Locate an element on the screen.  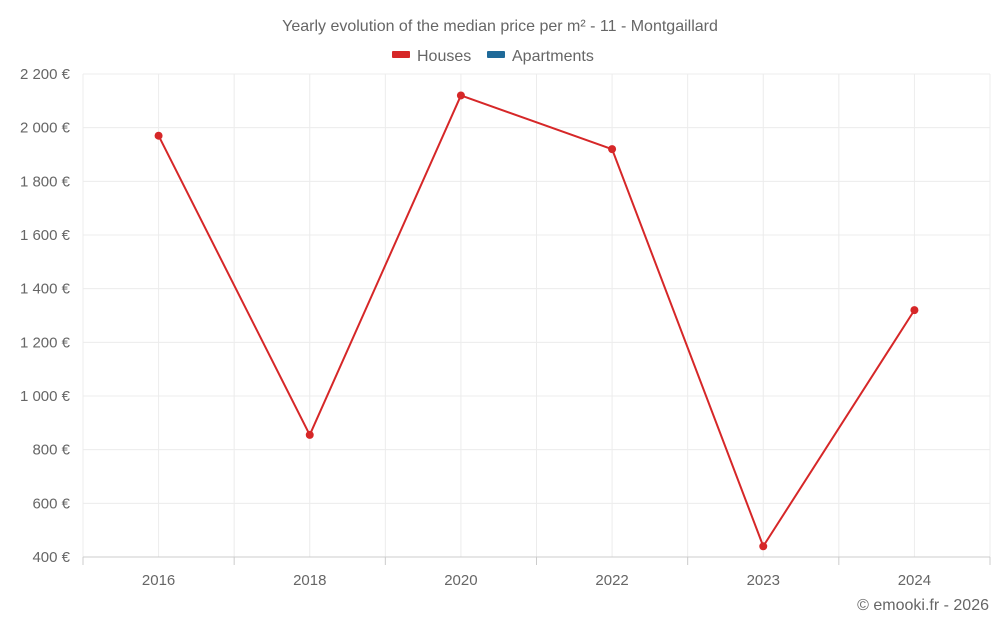
x-tick-label: 2024 is located at coordinates (914, 580).